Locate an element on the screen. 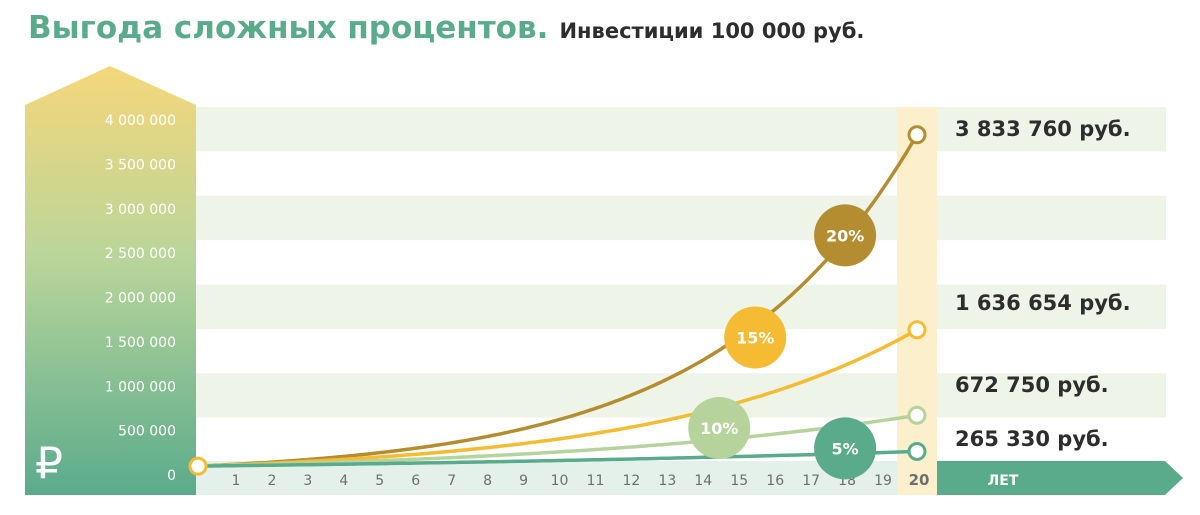  y-tick-label: 1 500 000 is located at coordinates (140, 343).